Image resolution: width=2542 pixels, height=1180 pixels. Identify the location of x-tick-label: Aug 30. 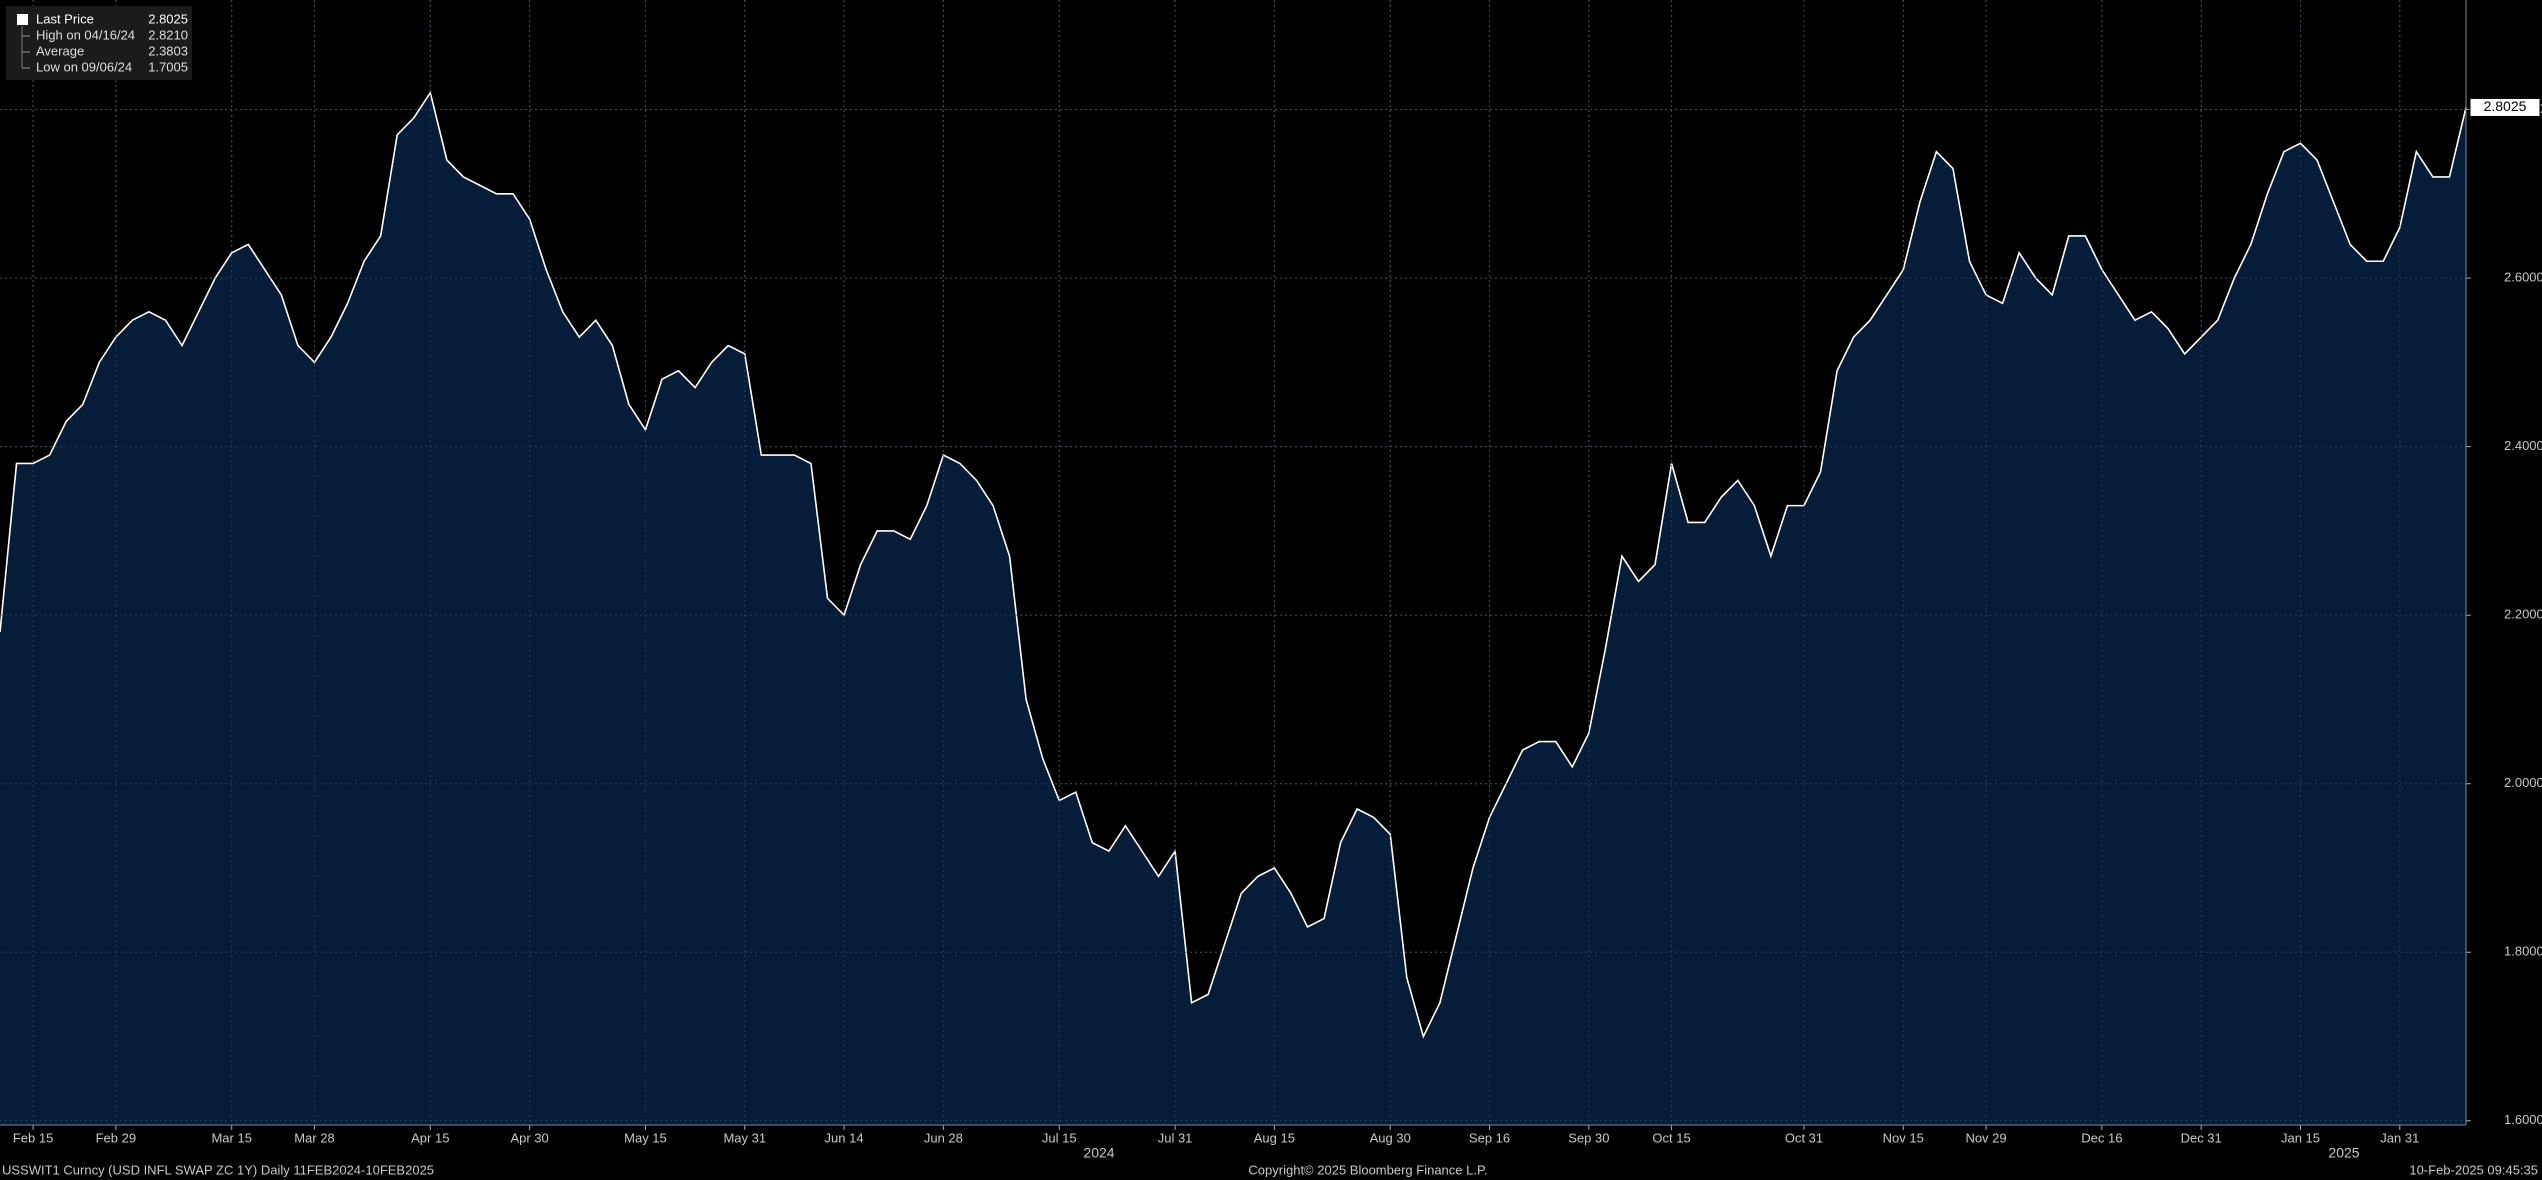
(1390, 1137).